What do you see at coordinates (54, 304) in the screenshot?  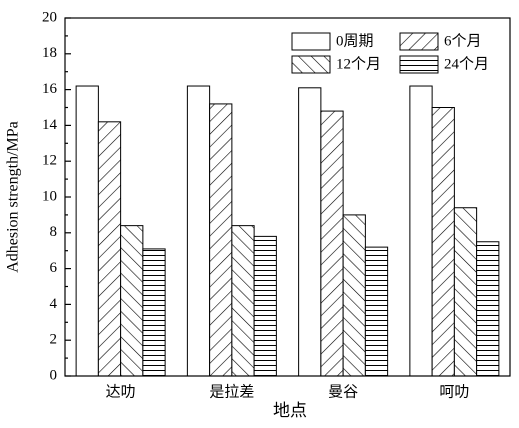 I see `y-tick-label: 4` at bounding box center [54, 304].